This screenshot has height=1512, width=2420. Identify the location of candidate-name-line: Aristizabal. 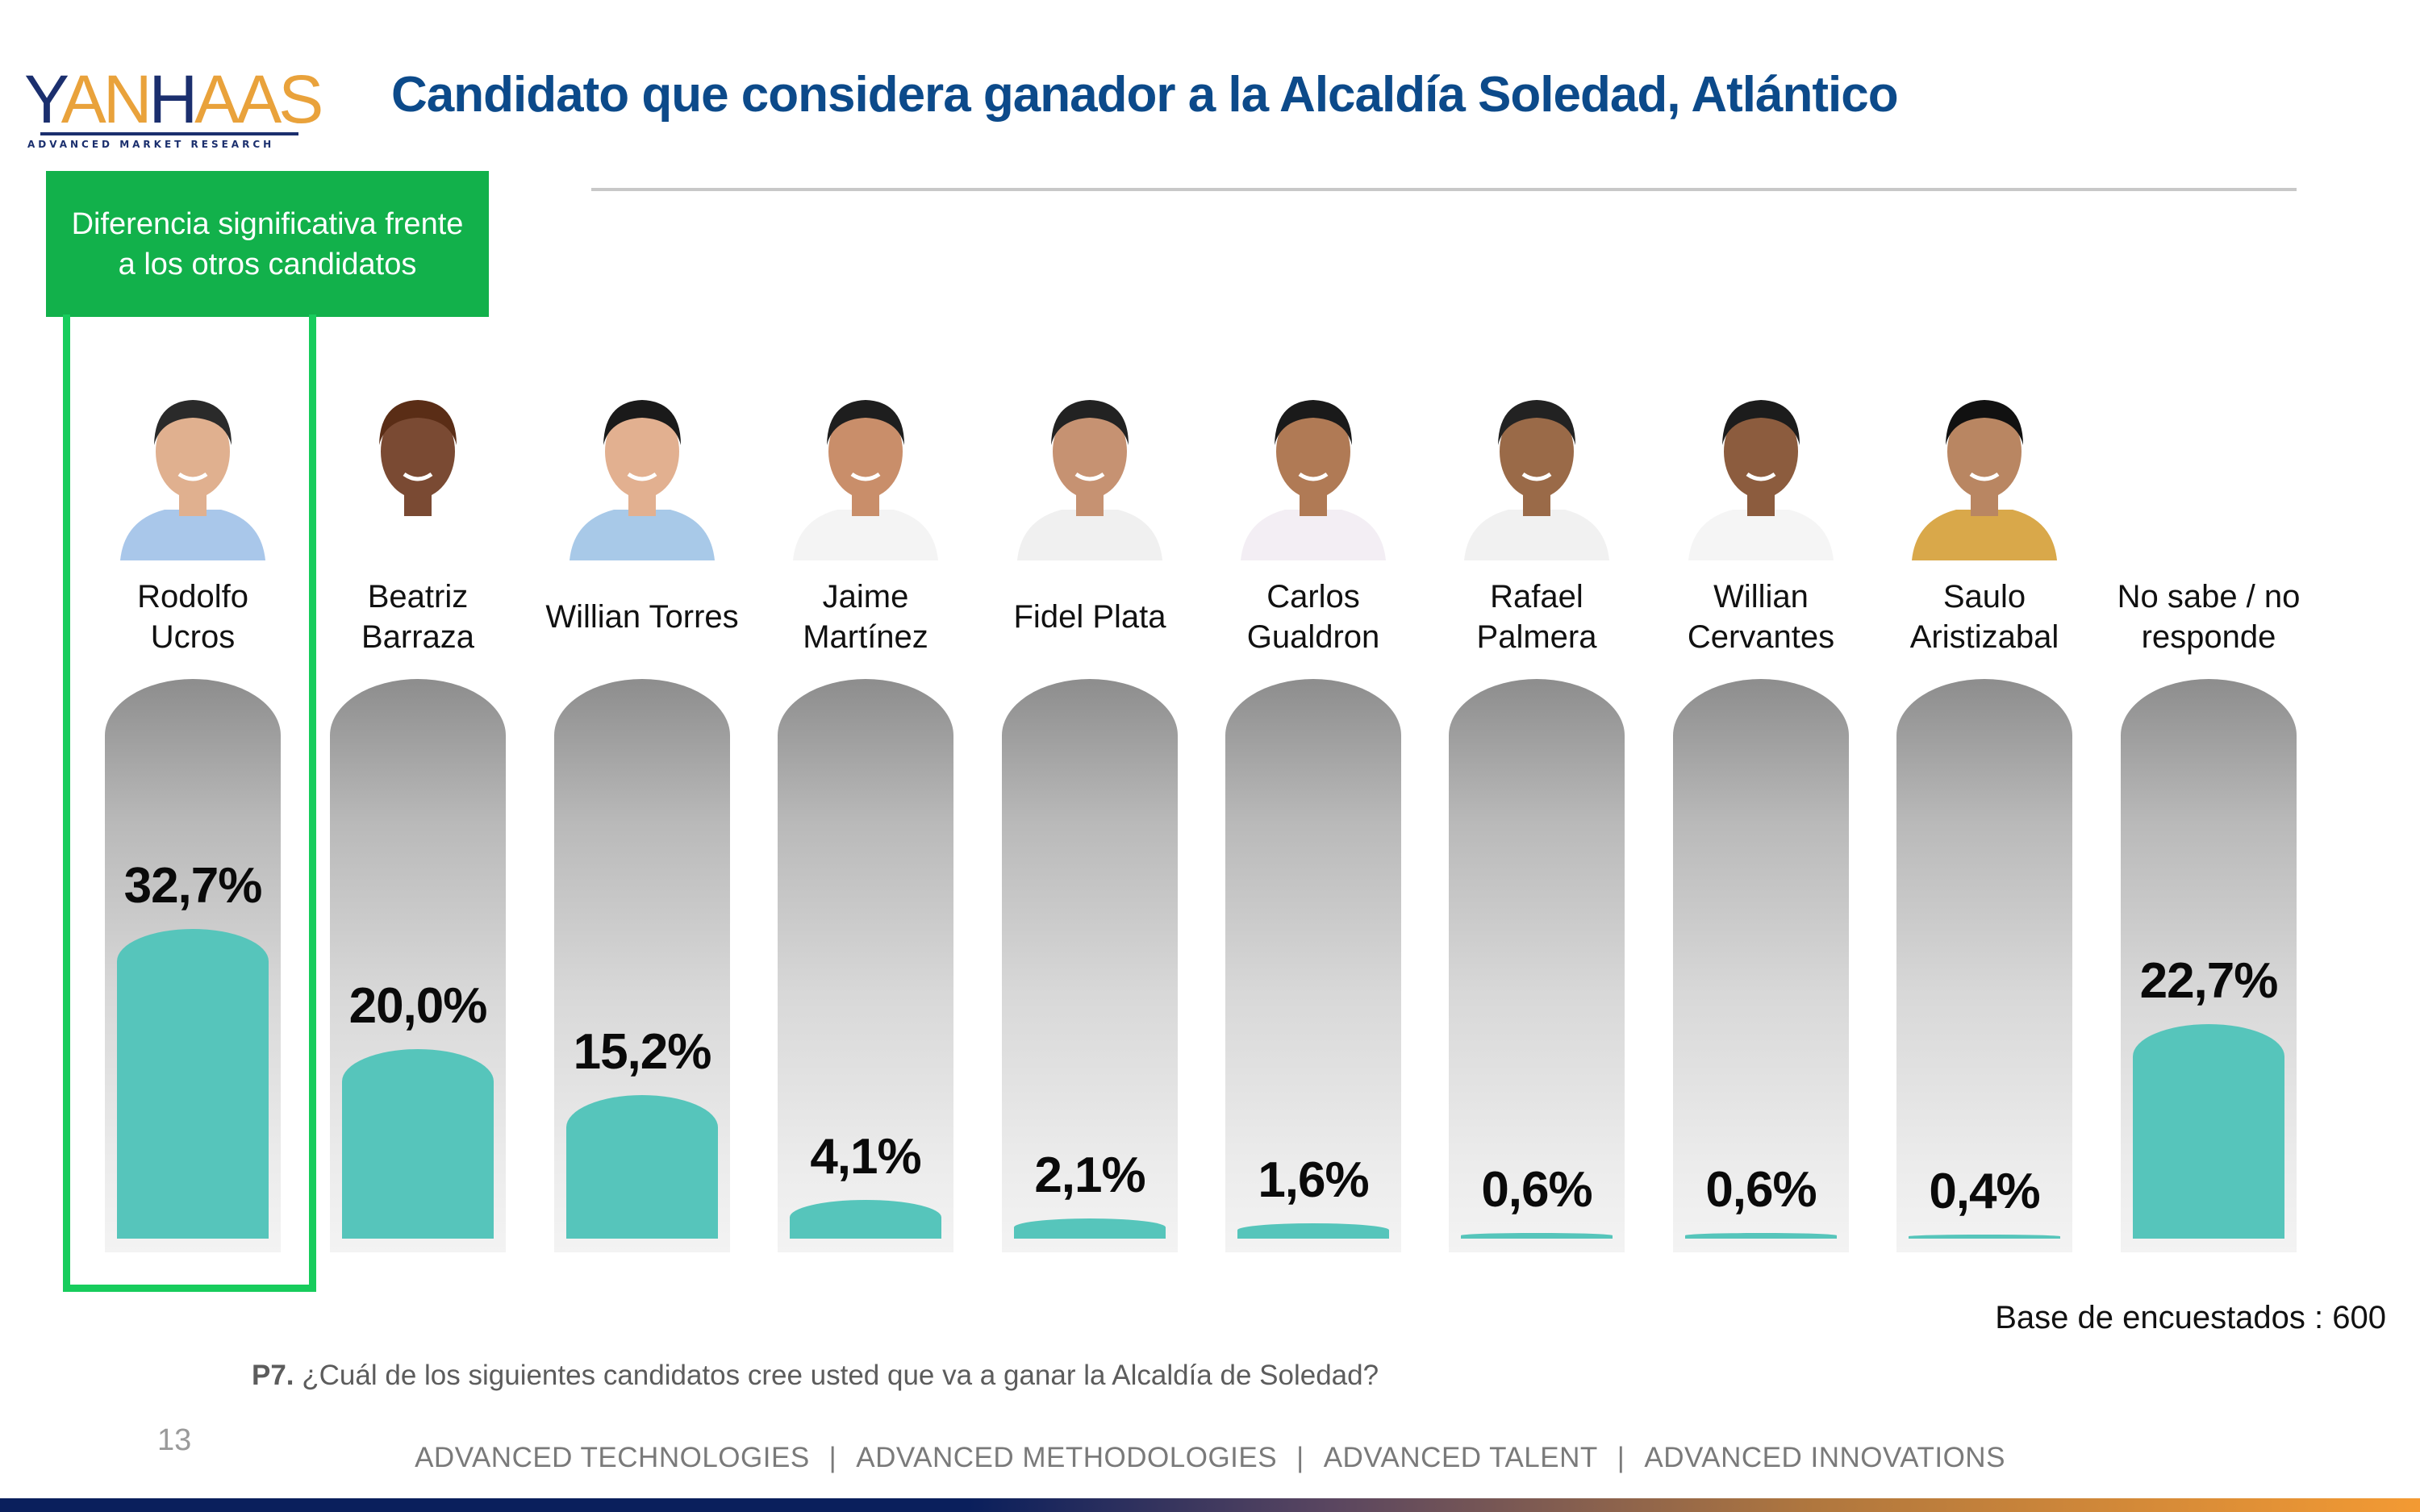
(1984, 637).